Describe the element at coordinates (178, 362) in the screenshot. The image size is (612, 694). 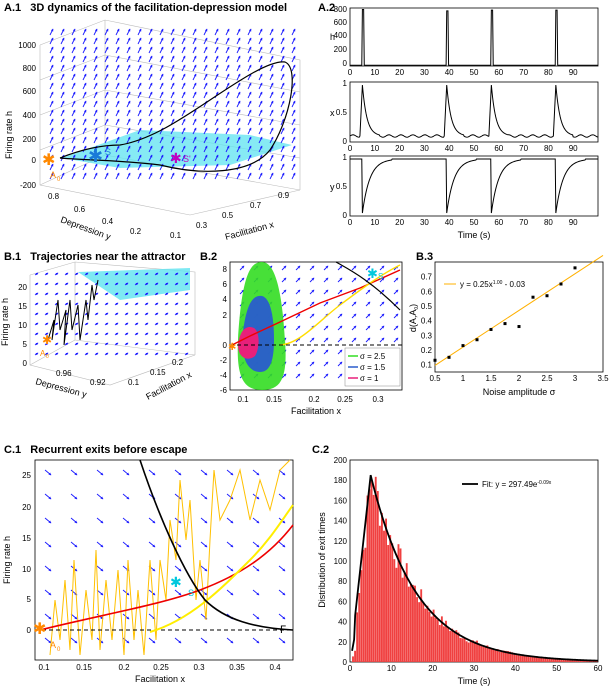
I see `svg-text: 0.2` at that location.